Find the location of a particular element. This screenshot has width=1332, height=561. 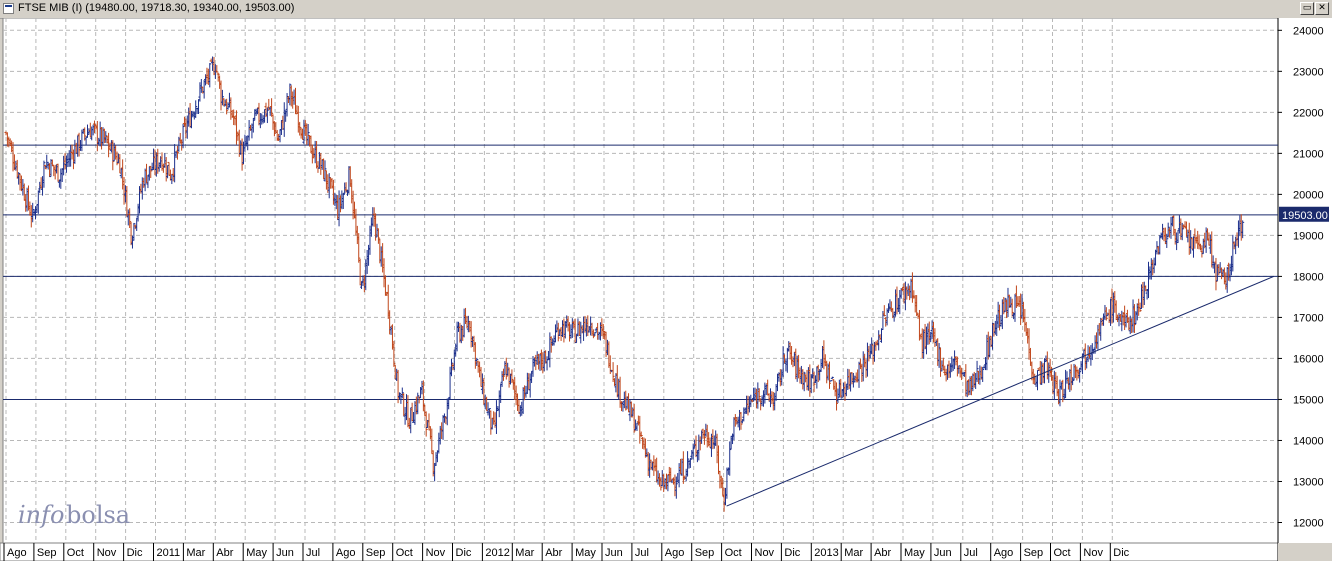

watermark-bolsa: bolsa is located at coordinates (98, 515).